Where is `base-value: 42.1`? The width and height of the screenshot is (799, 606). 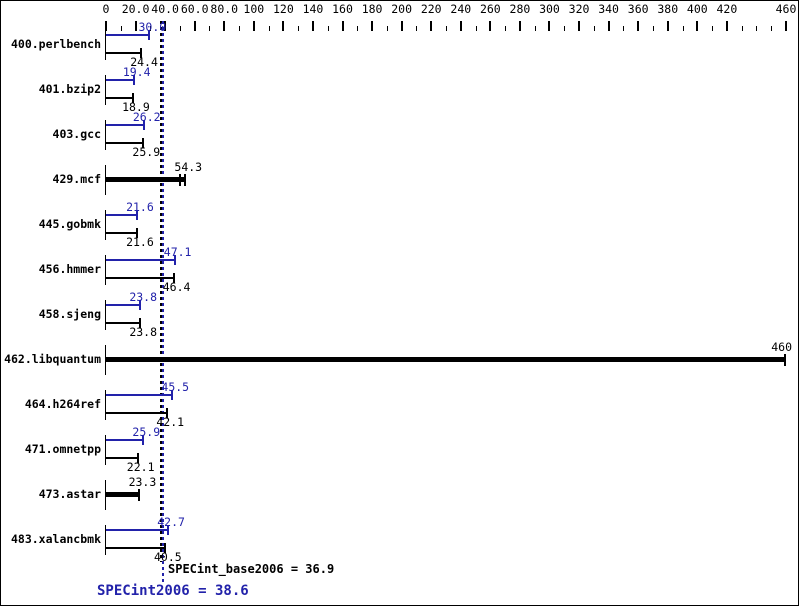 base-value: 42.1 is located at coordinates (170, 422).